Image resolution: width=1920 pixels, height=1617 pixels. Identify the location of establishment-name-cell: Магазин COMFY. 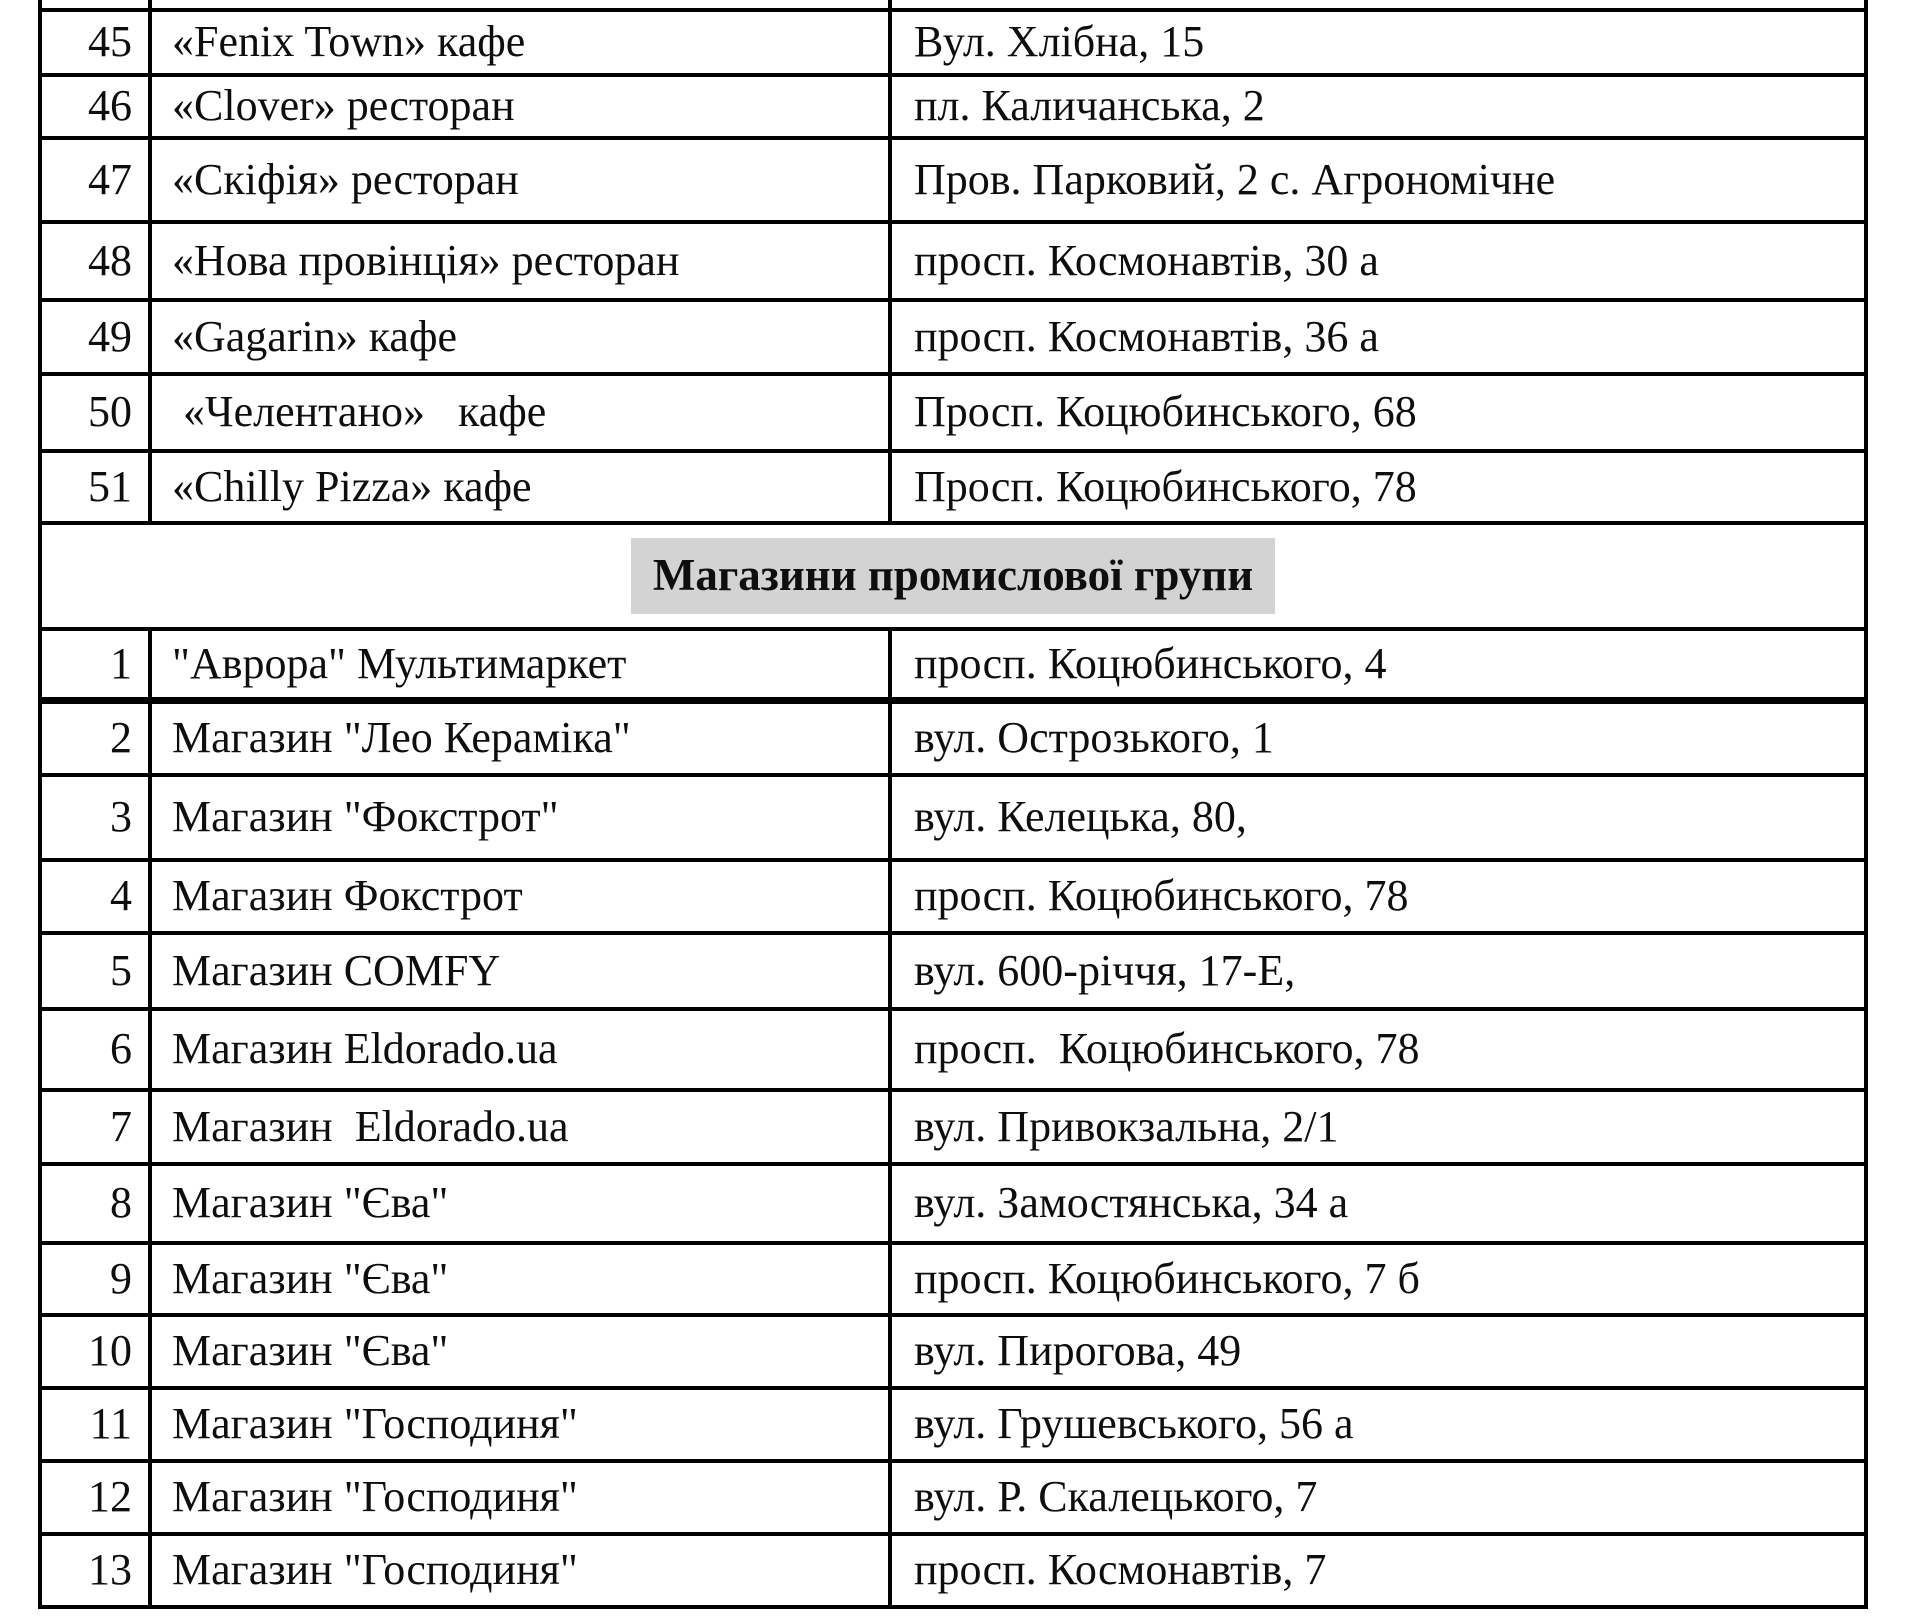
(522, 971).